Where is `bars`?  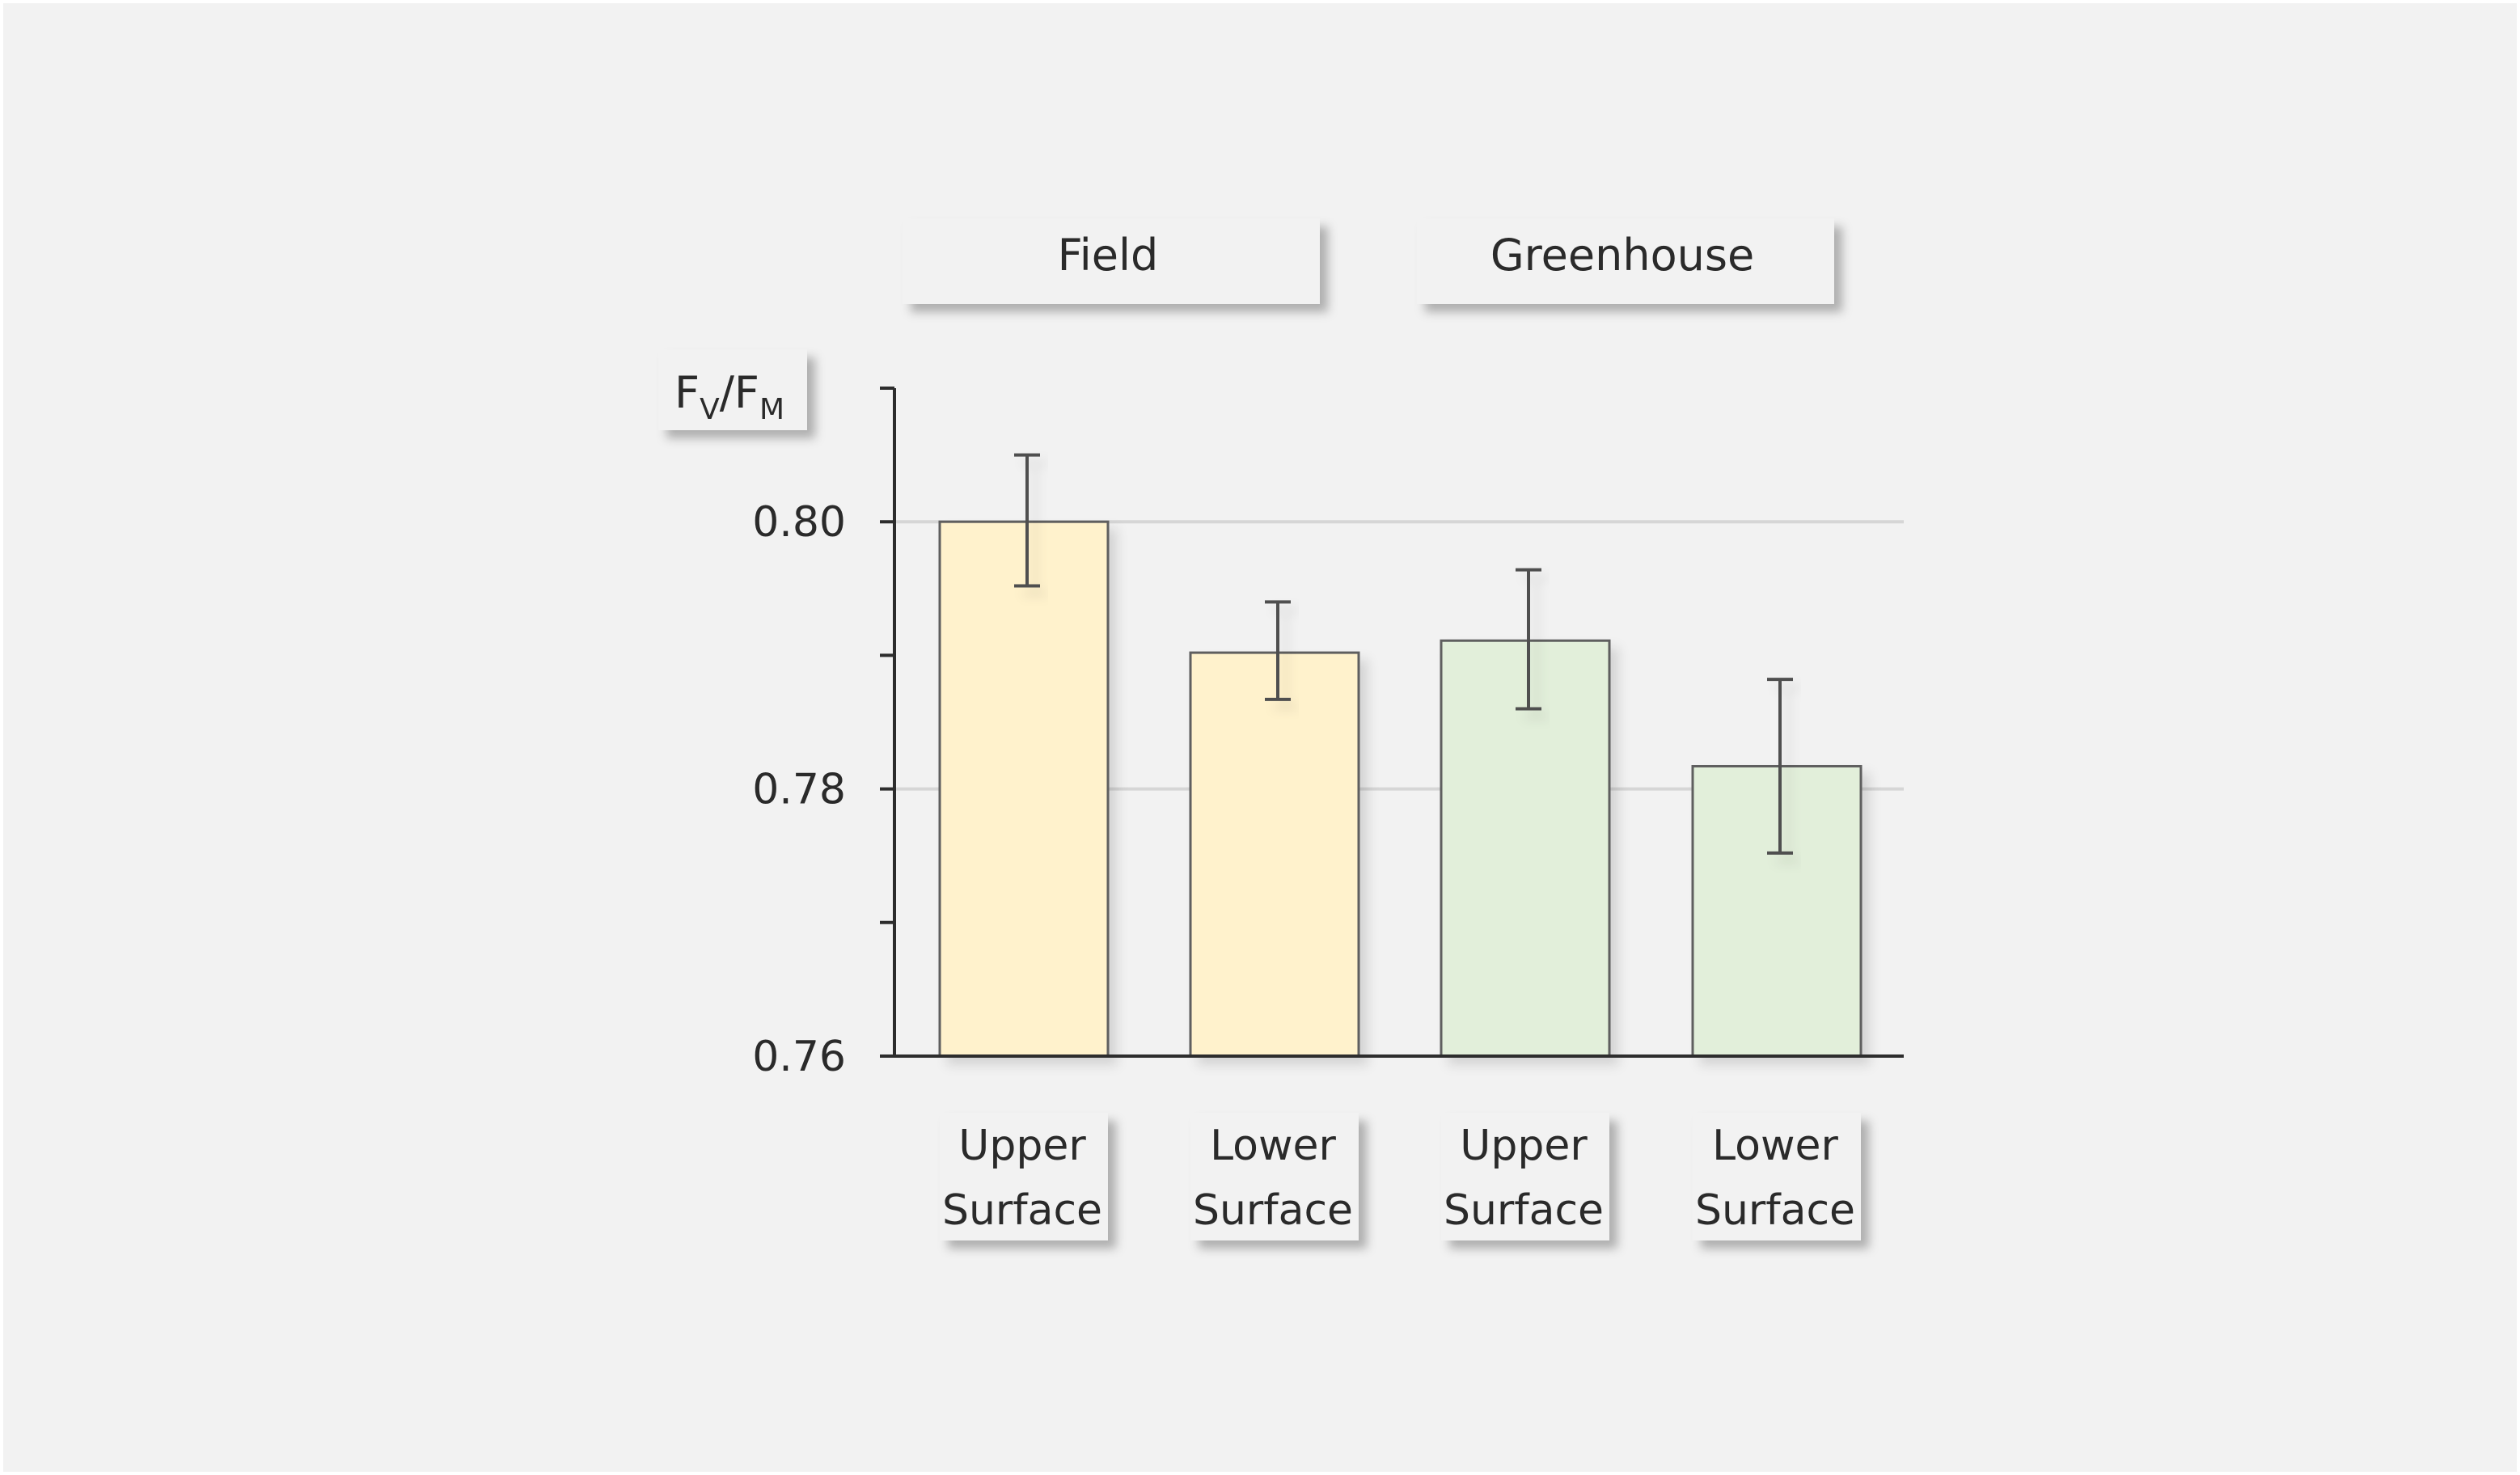 bars is located at coordinates (1400, 789).